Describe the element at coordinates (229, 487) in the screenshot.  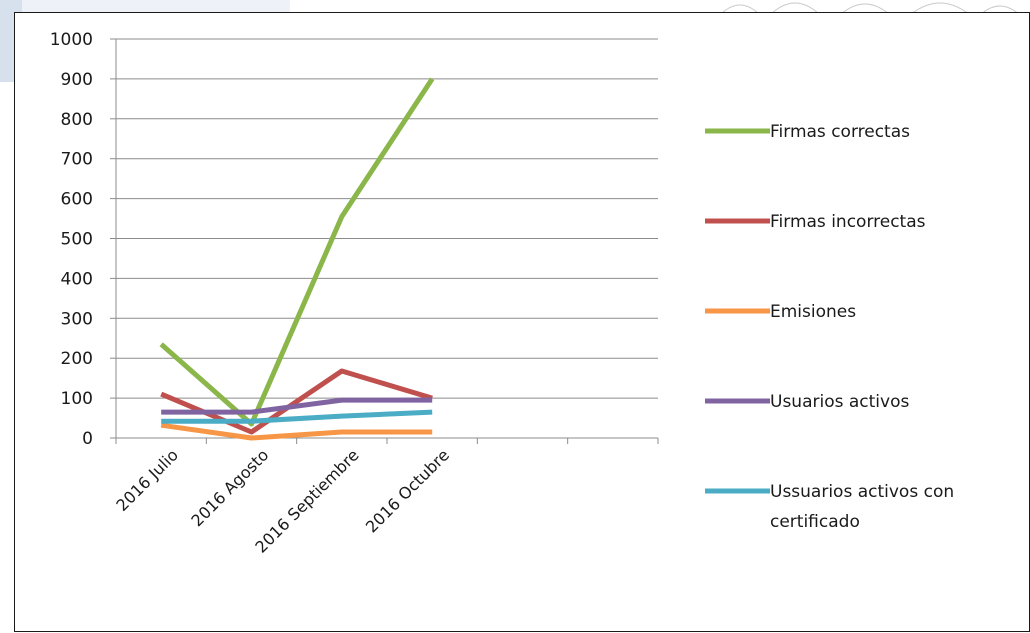
I see `x-category-label: 2016 Agosto` at that location.